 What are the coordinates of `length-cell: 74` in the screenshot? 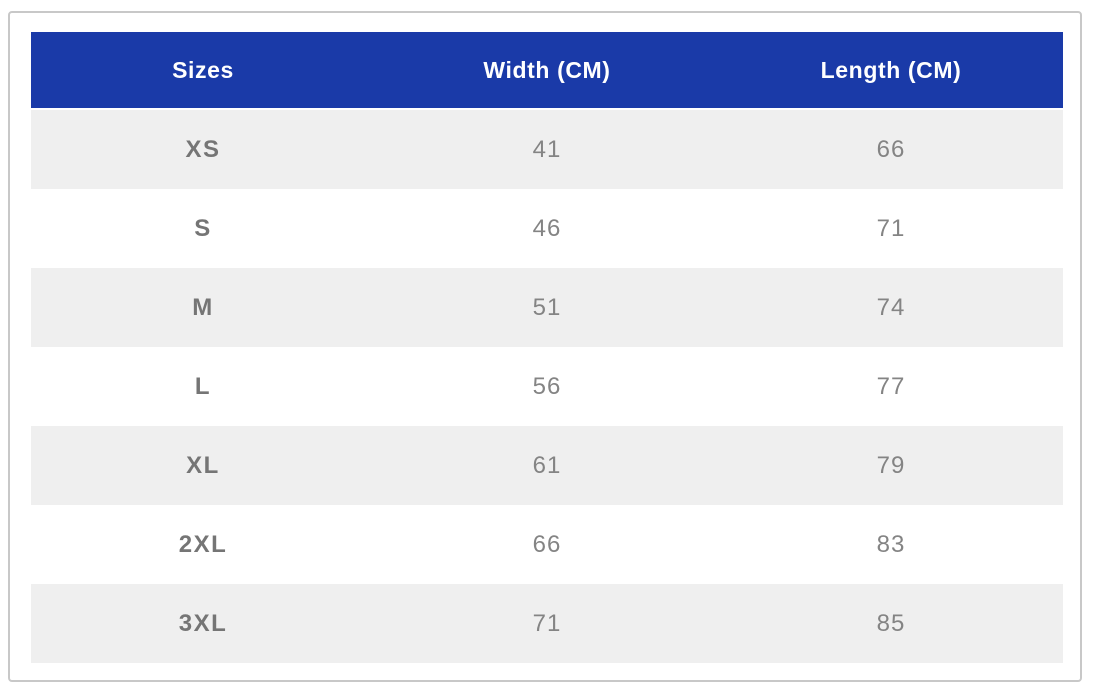 It's located at (891, 307).